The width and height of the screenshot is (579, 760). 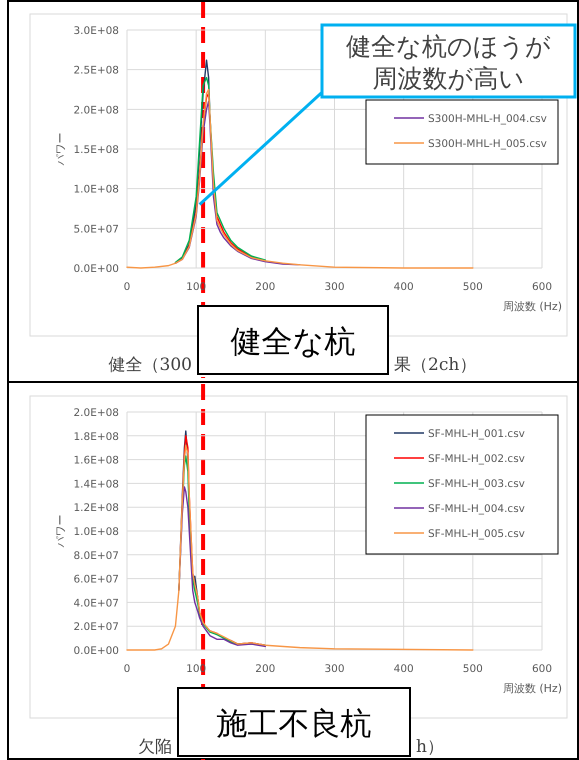 I want to click on text: 欠陥, so click(x=155, y=747).